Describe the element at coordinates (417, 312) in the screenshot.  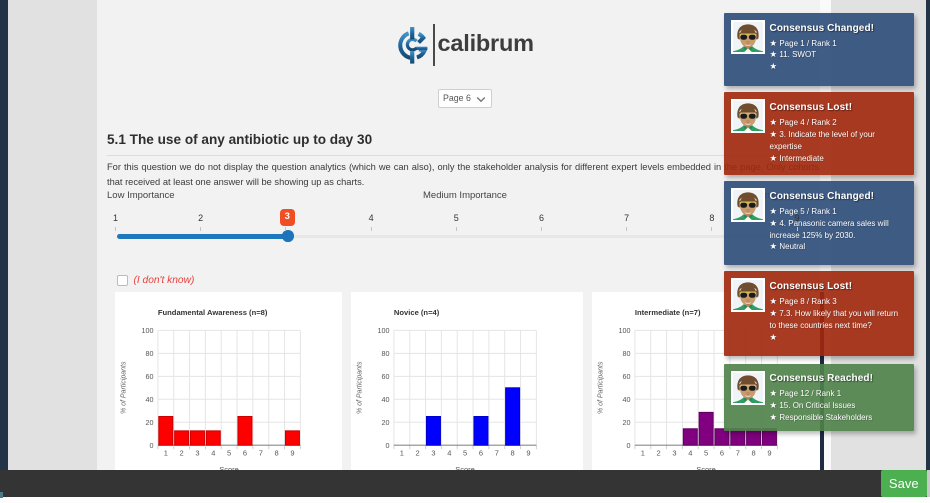
I see `svg-text: Novice (n=4)` at that location.